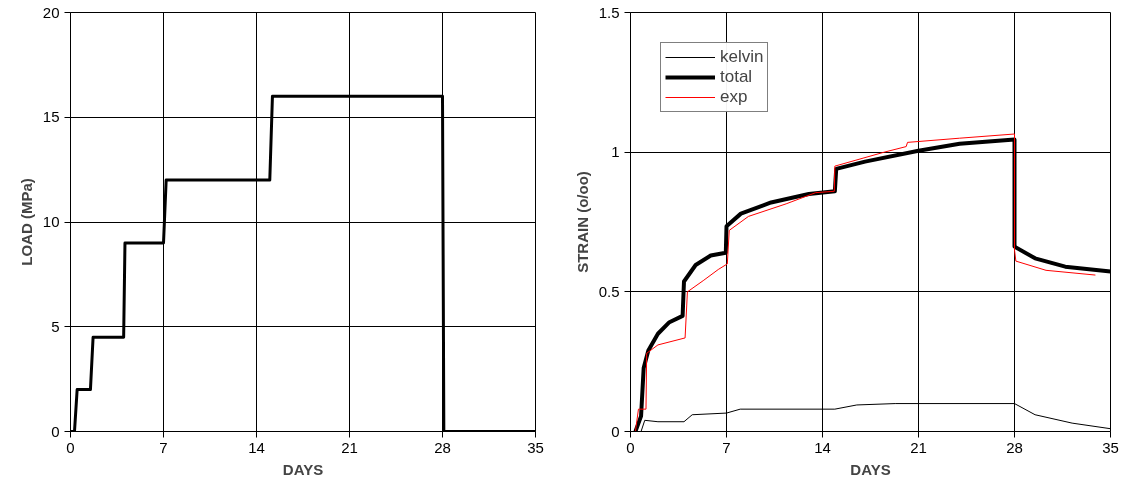 This screenshot has height=493, width=1138. Describe the element at coordinates (609, 291) in the screenshot. I see `y-tick-label: 0.5` at that location.